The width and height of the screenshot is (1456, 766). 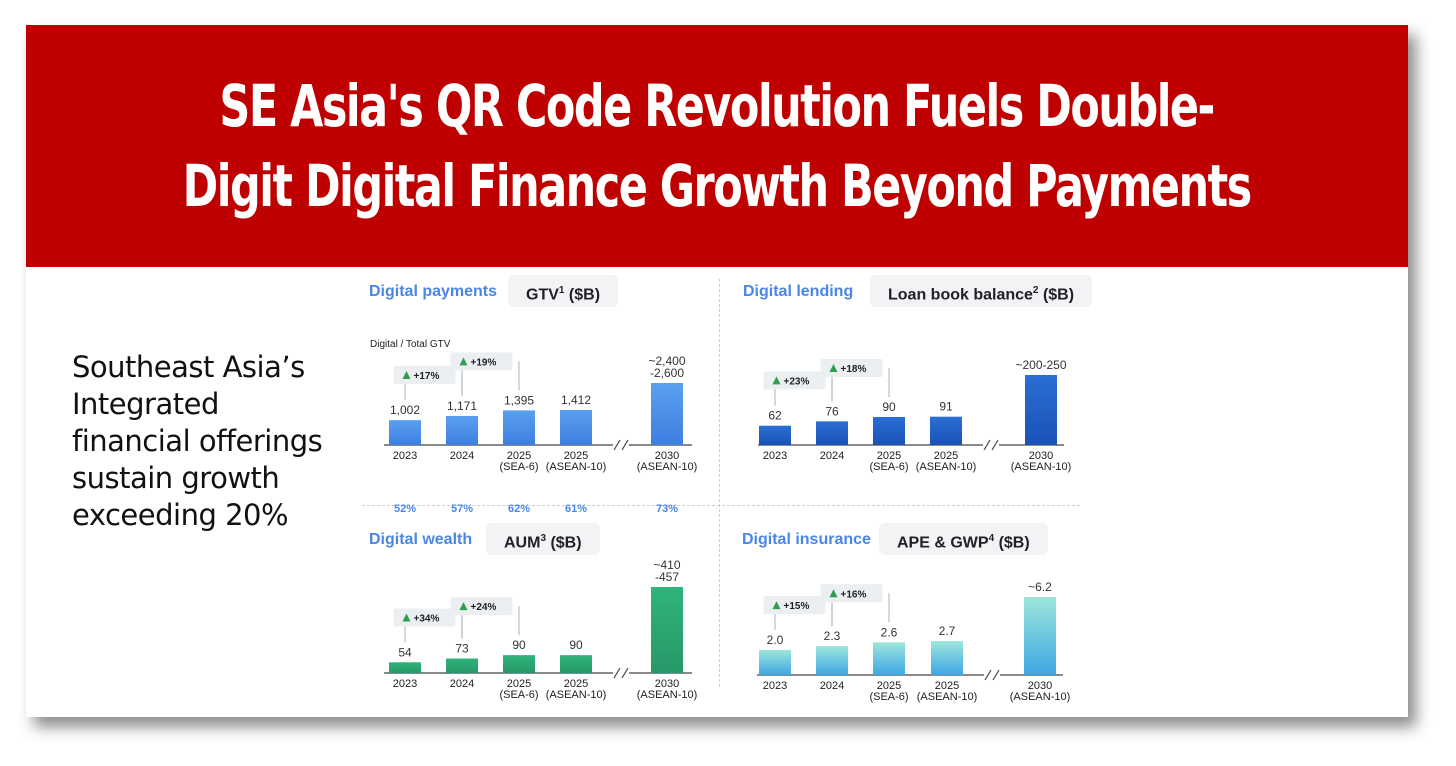 I want to click on panel-divider-horizontal, so click(x=721, y=505).